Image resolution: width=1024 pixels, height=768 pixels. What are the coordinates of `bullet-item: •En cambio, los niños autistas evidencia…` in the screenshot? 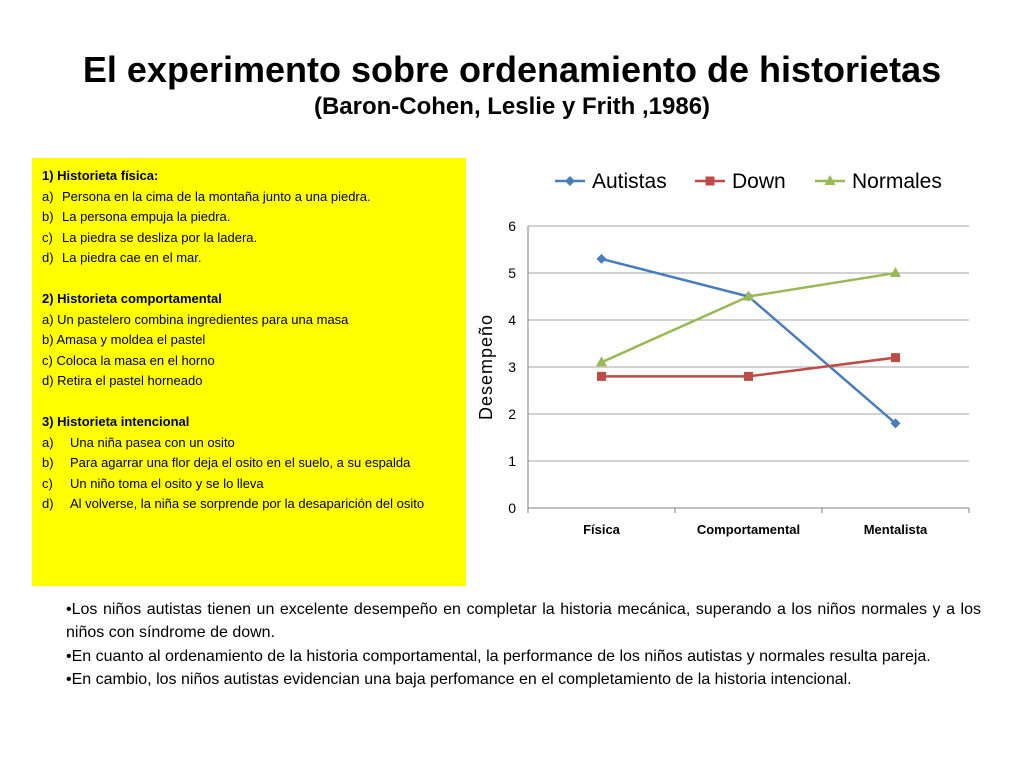 It's located at (459, 680).